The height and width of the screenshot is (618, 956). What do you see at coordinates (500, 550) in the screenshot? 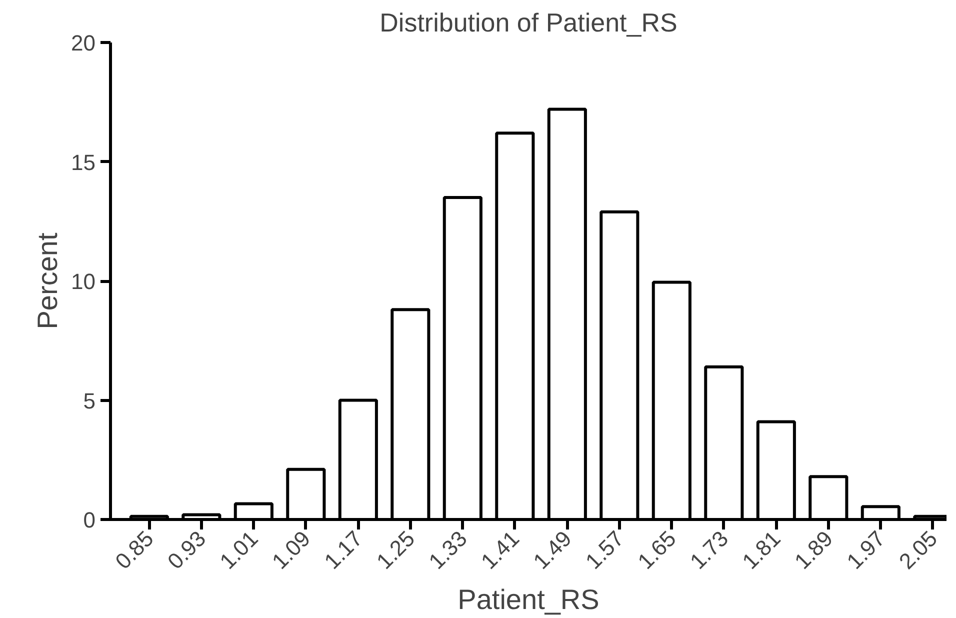
I see `x-tick-label: 1.41` at bounding box center [500, 550].